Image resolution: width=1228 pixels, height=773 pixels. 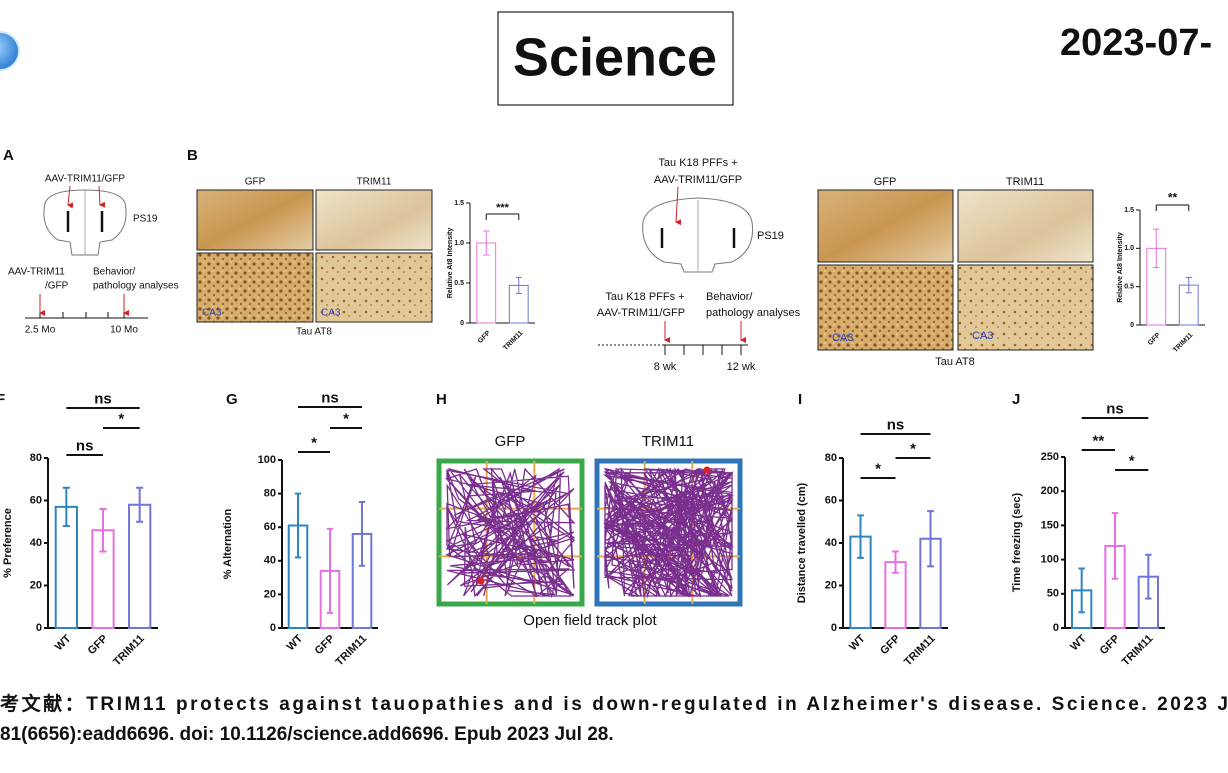 I want to click on significance-label: ***, so click(x=503, y=208).